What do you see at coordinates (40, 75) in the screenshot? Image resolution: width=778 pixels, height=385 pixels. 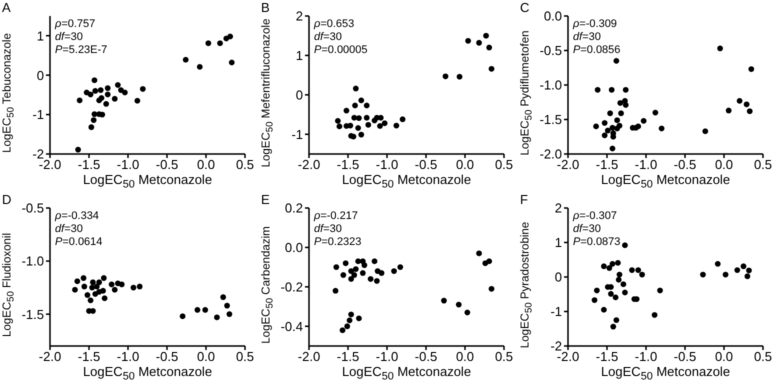 I see `y-tick-label: 0` at bounding box center [40, 75].